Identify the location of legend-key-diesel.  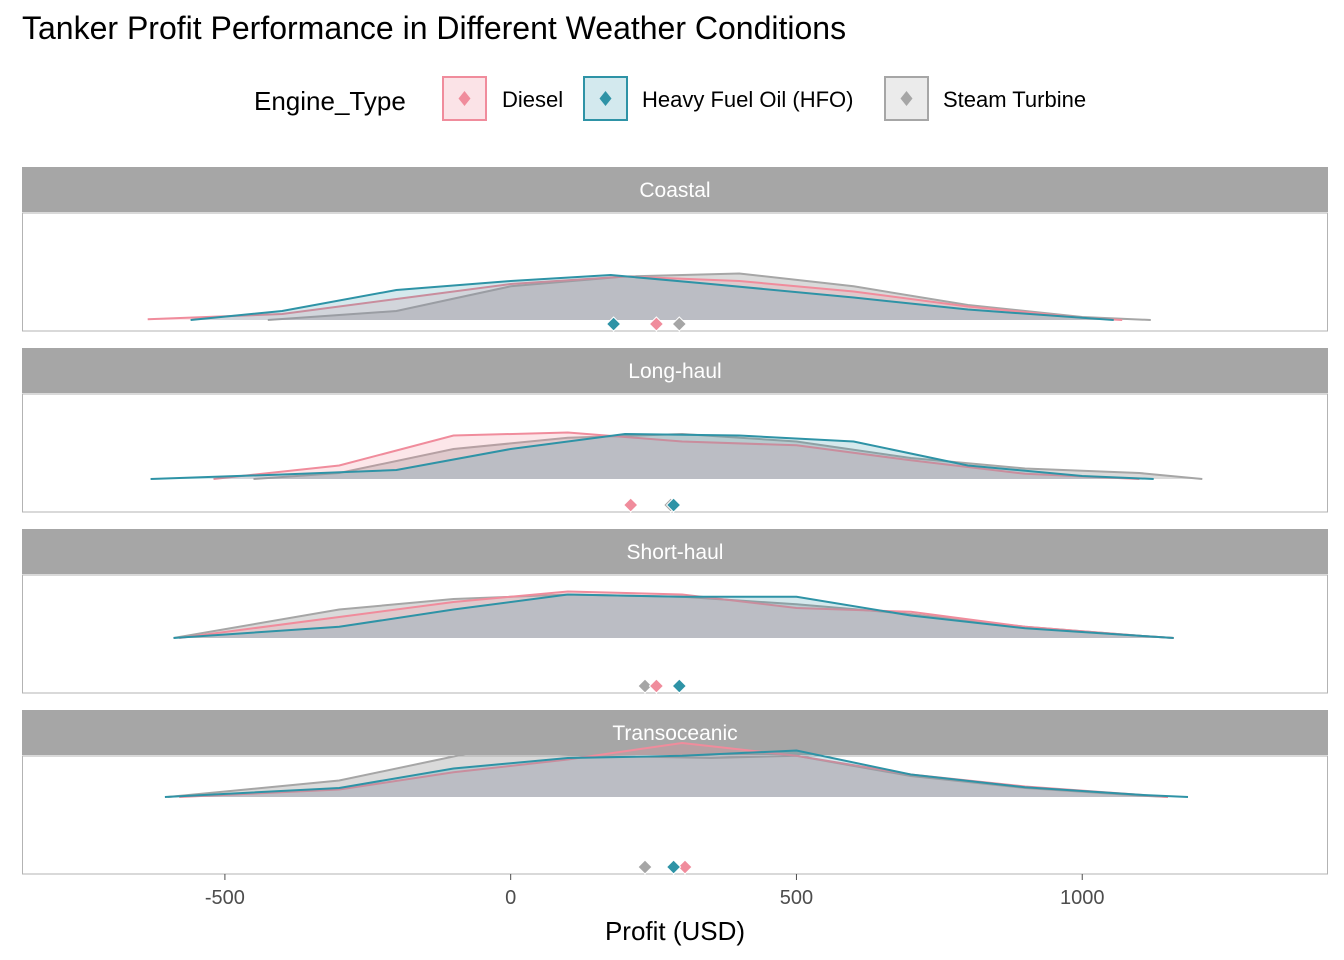
(464, 98).